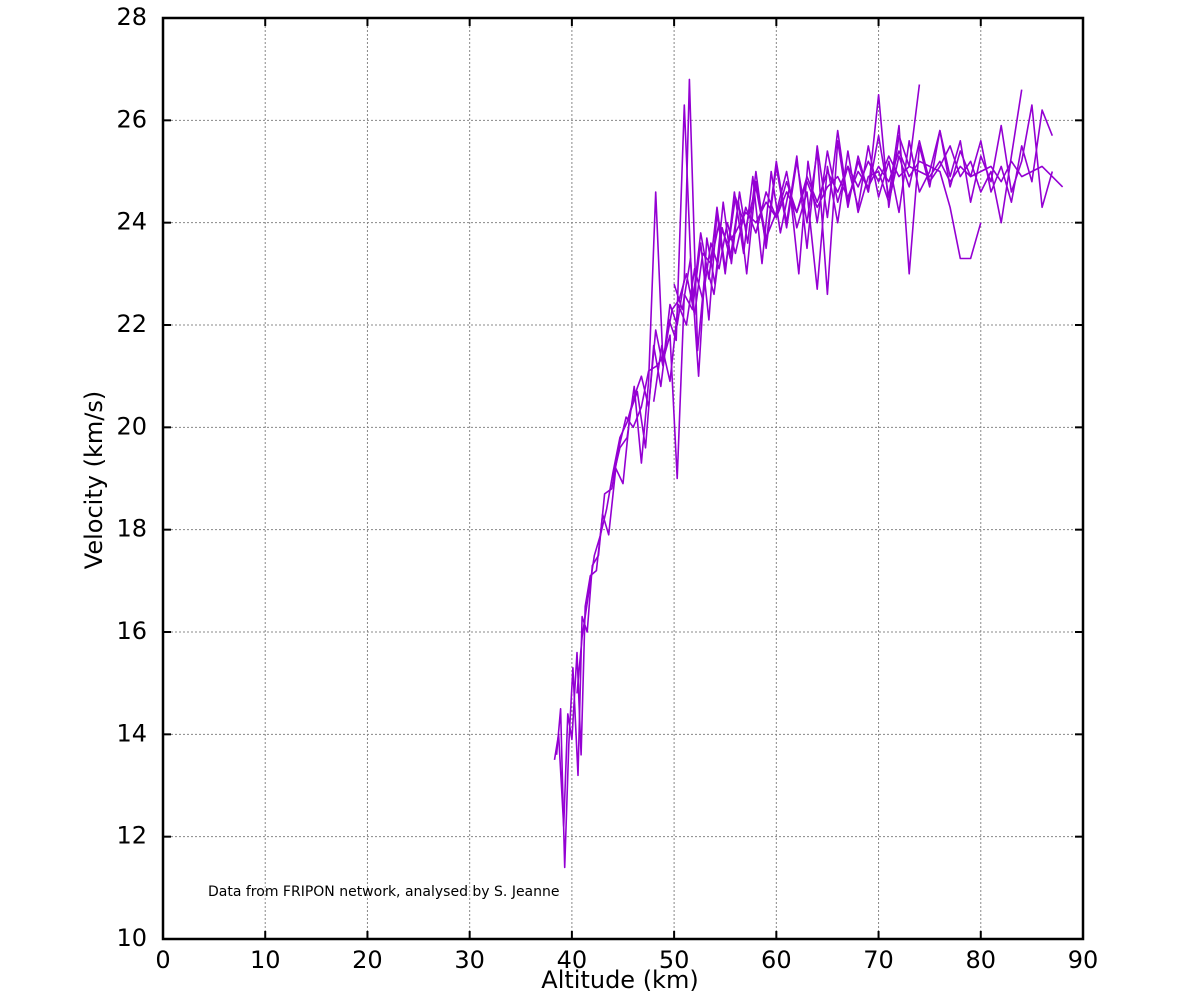  I want to click on y-tick-label: 26, so click(131, 119).